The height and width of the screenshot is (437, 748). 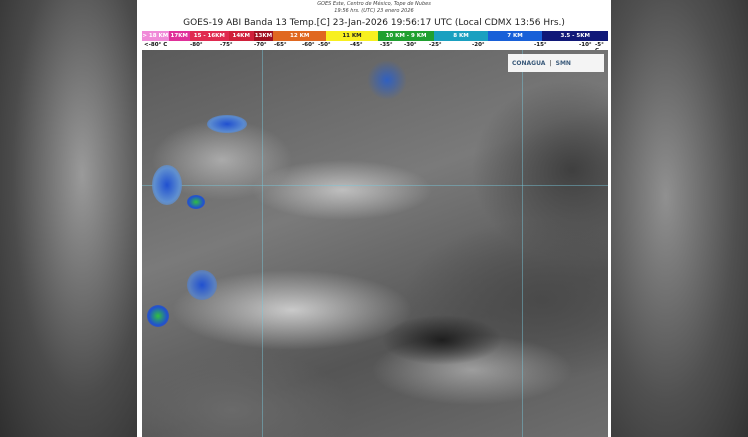 What do you see at coordinates (209, 36) in the screenshot?
I see `legend-segment: 15 - 16KM` at bounding box center [209, 36].